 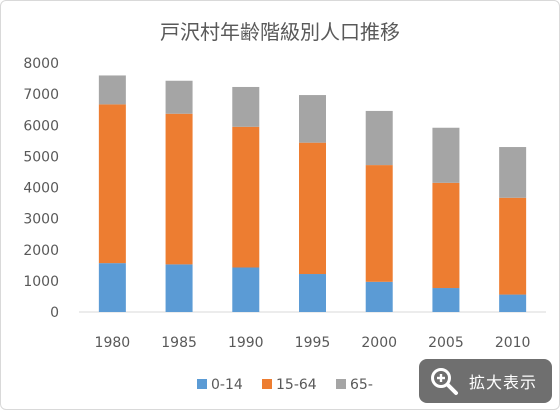 I want to click on bar-segment-15-64-2000, so click(x=379, y=223).